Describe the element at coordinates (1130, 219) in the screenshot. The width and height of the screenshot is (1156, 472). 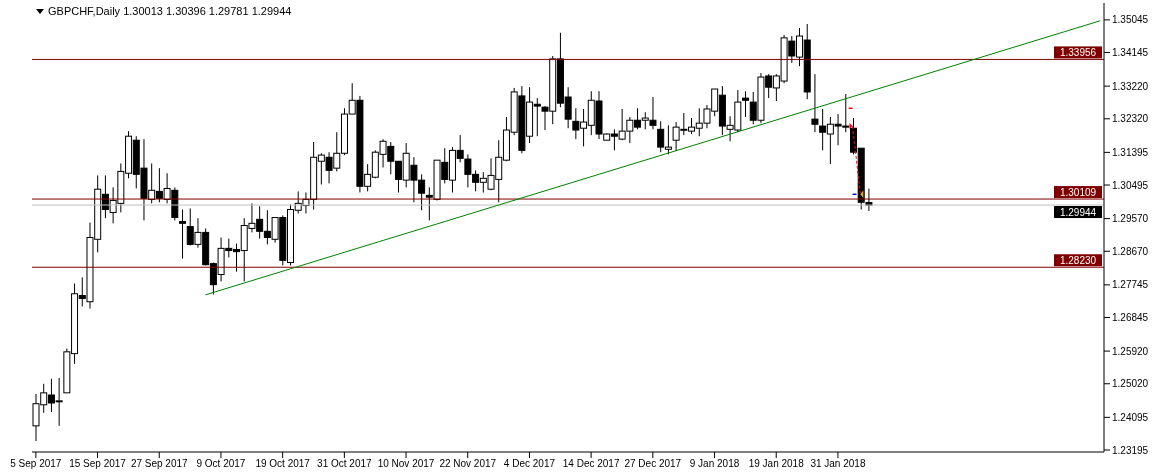
I see `y-tick-label: 1.29570` at that location.